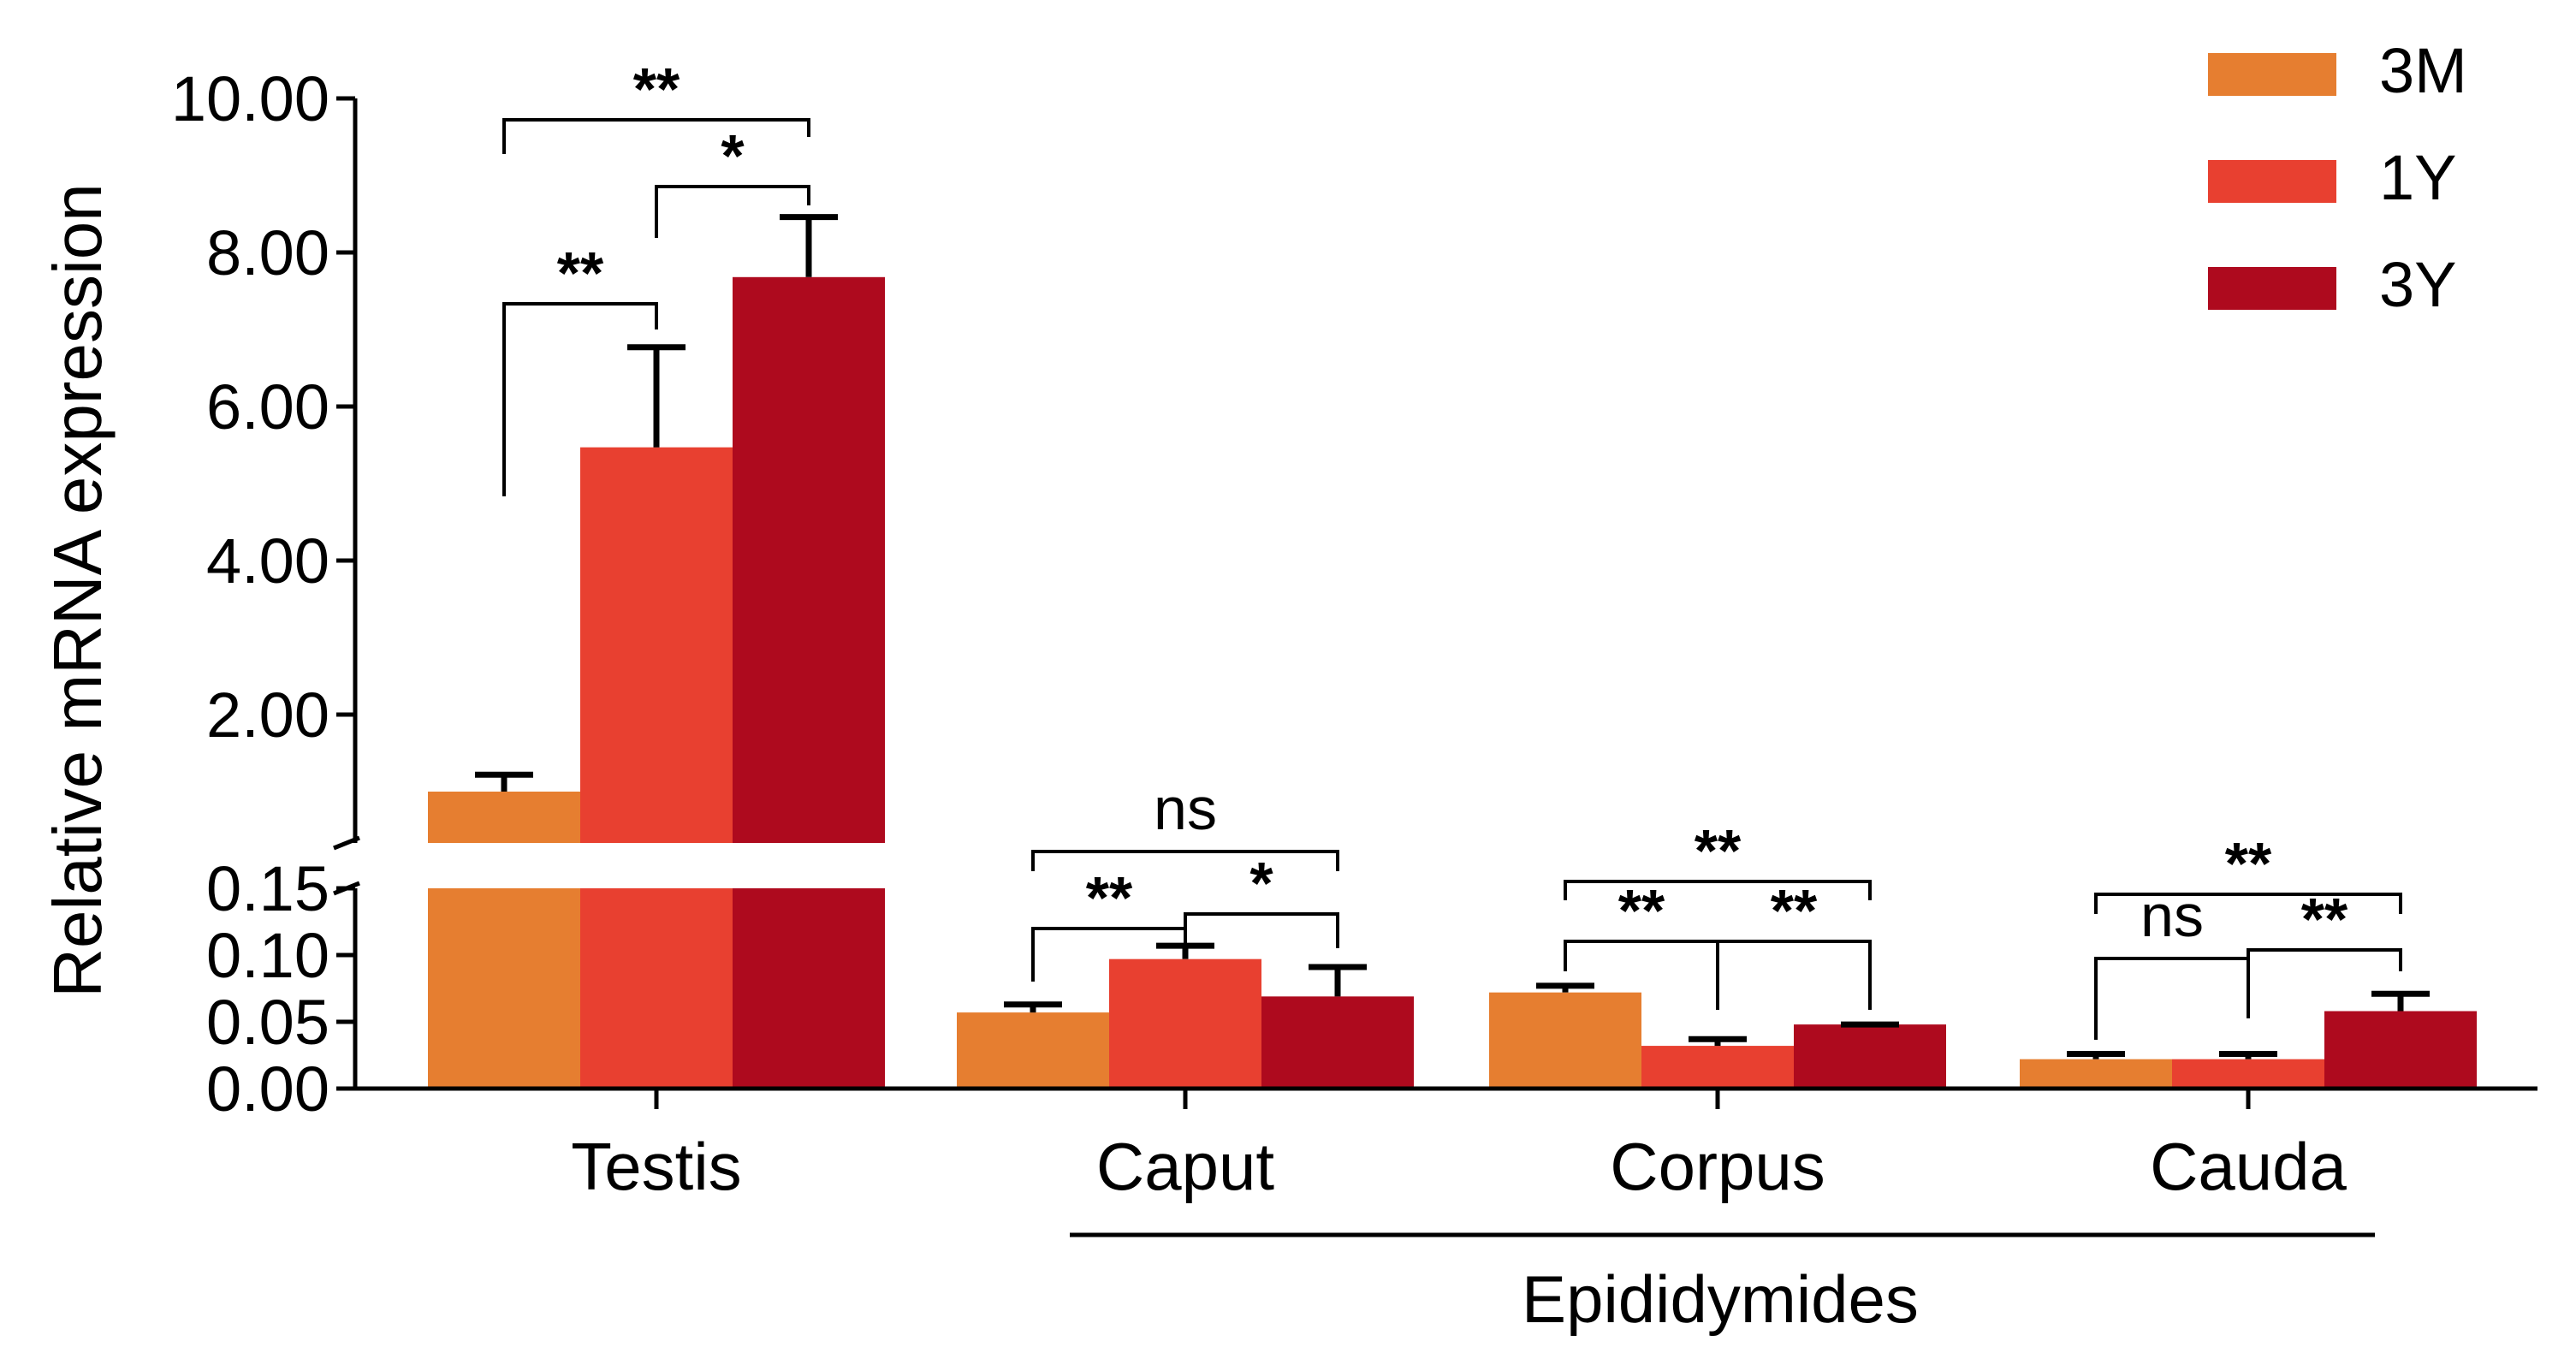 The height and width of the screenshot is (1353, 2576). What do you see at coordinates (267, 1089) in the screenshot?
I see `y-tick-label: 0.00` at bounding box center [267, 1089].